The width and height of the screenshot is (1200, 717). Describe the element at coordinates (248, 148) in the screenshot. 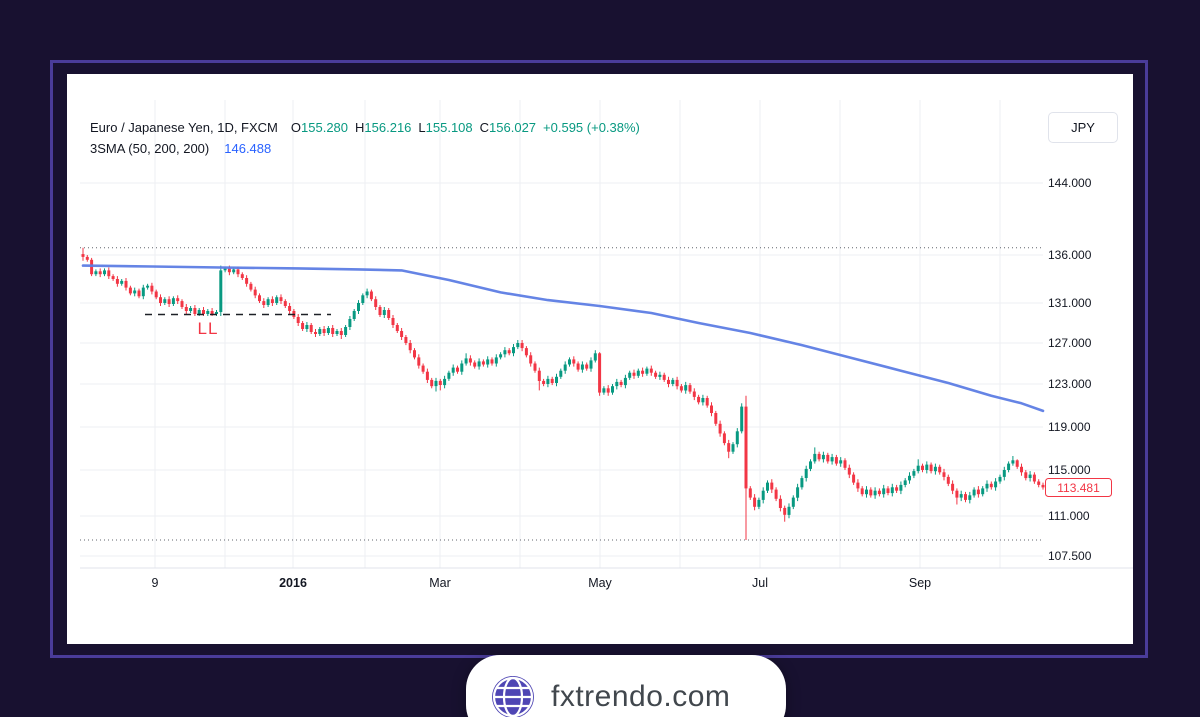

I see `indicator-value: 146.488` at that location.